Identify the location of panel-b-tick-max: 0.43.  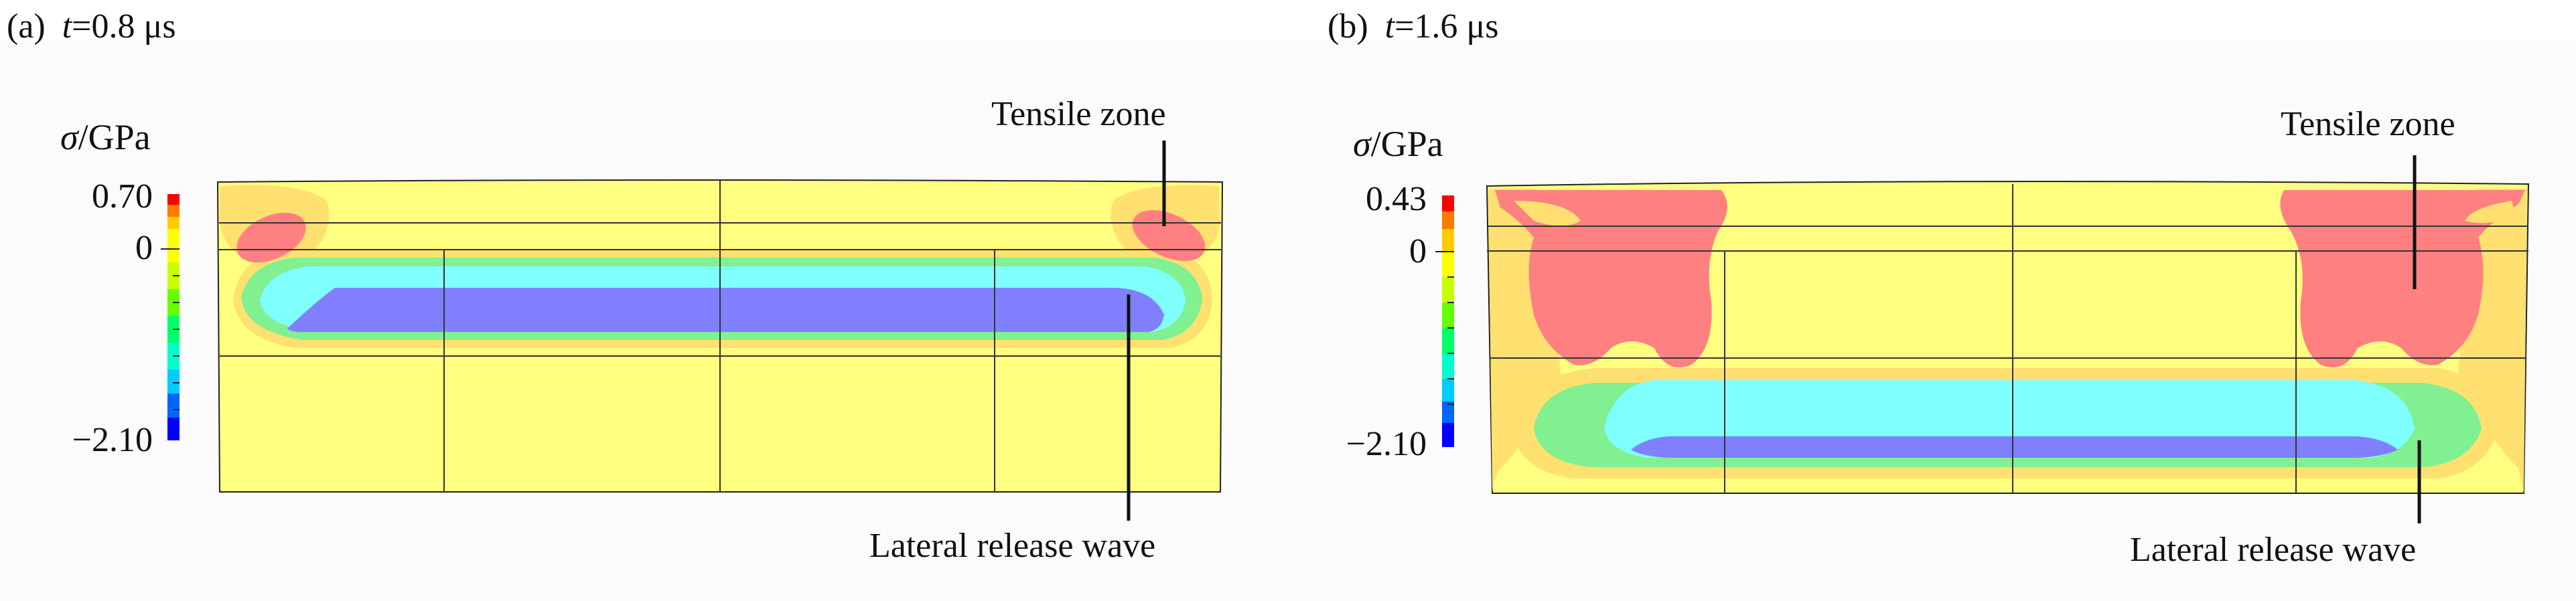
(1396, 199).